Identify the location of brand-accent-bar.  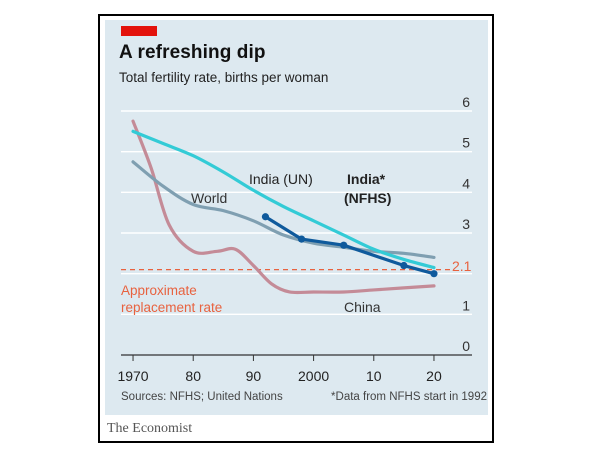
(139, 31).